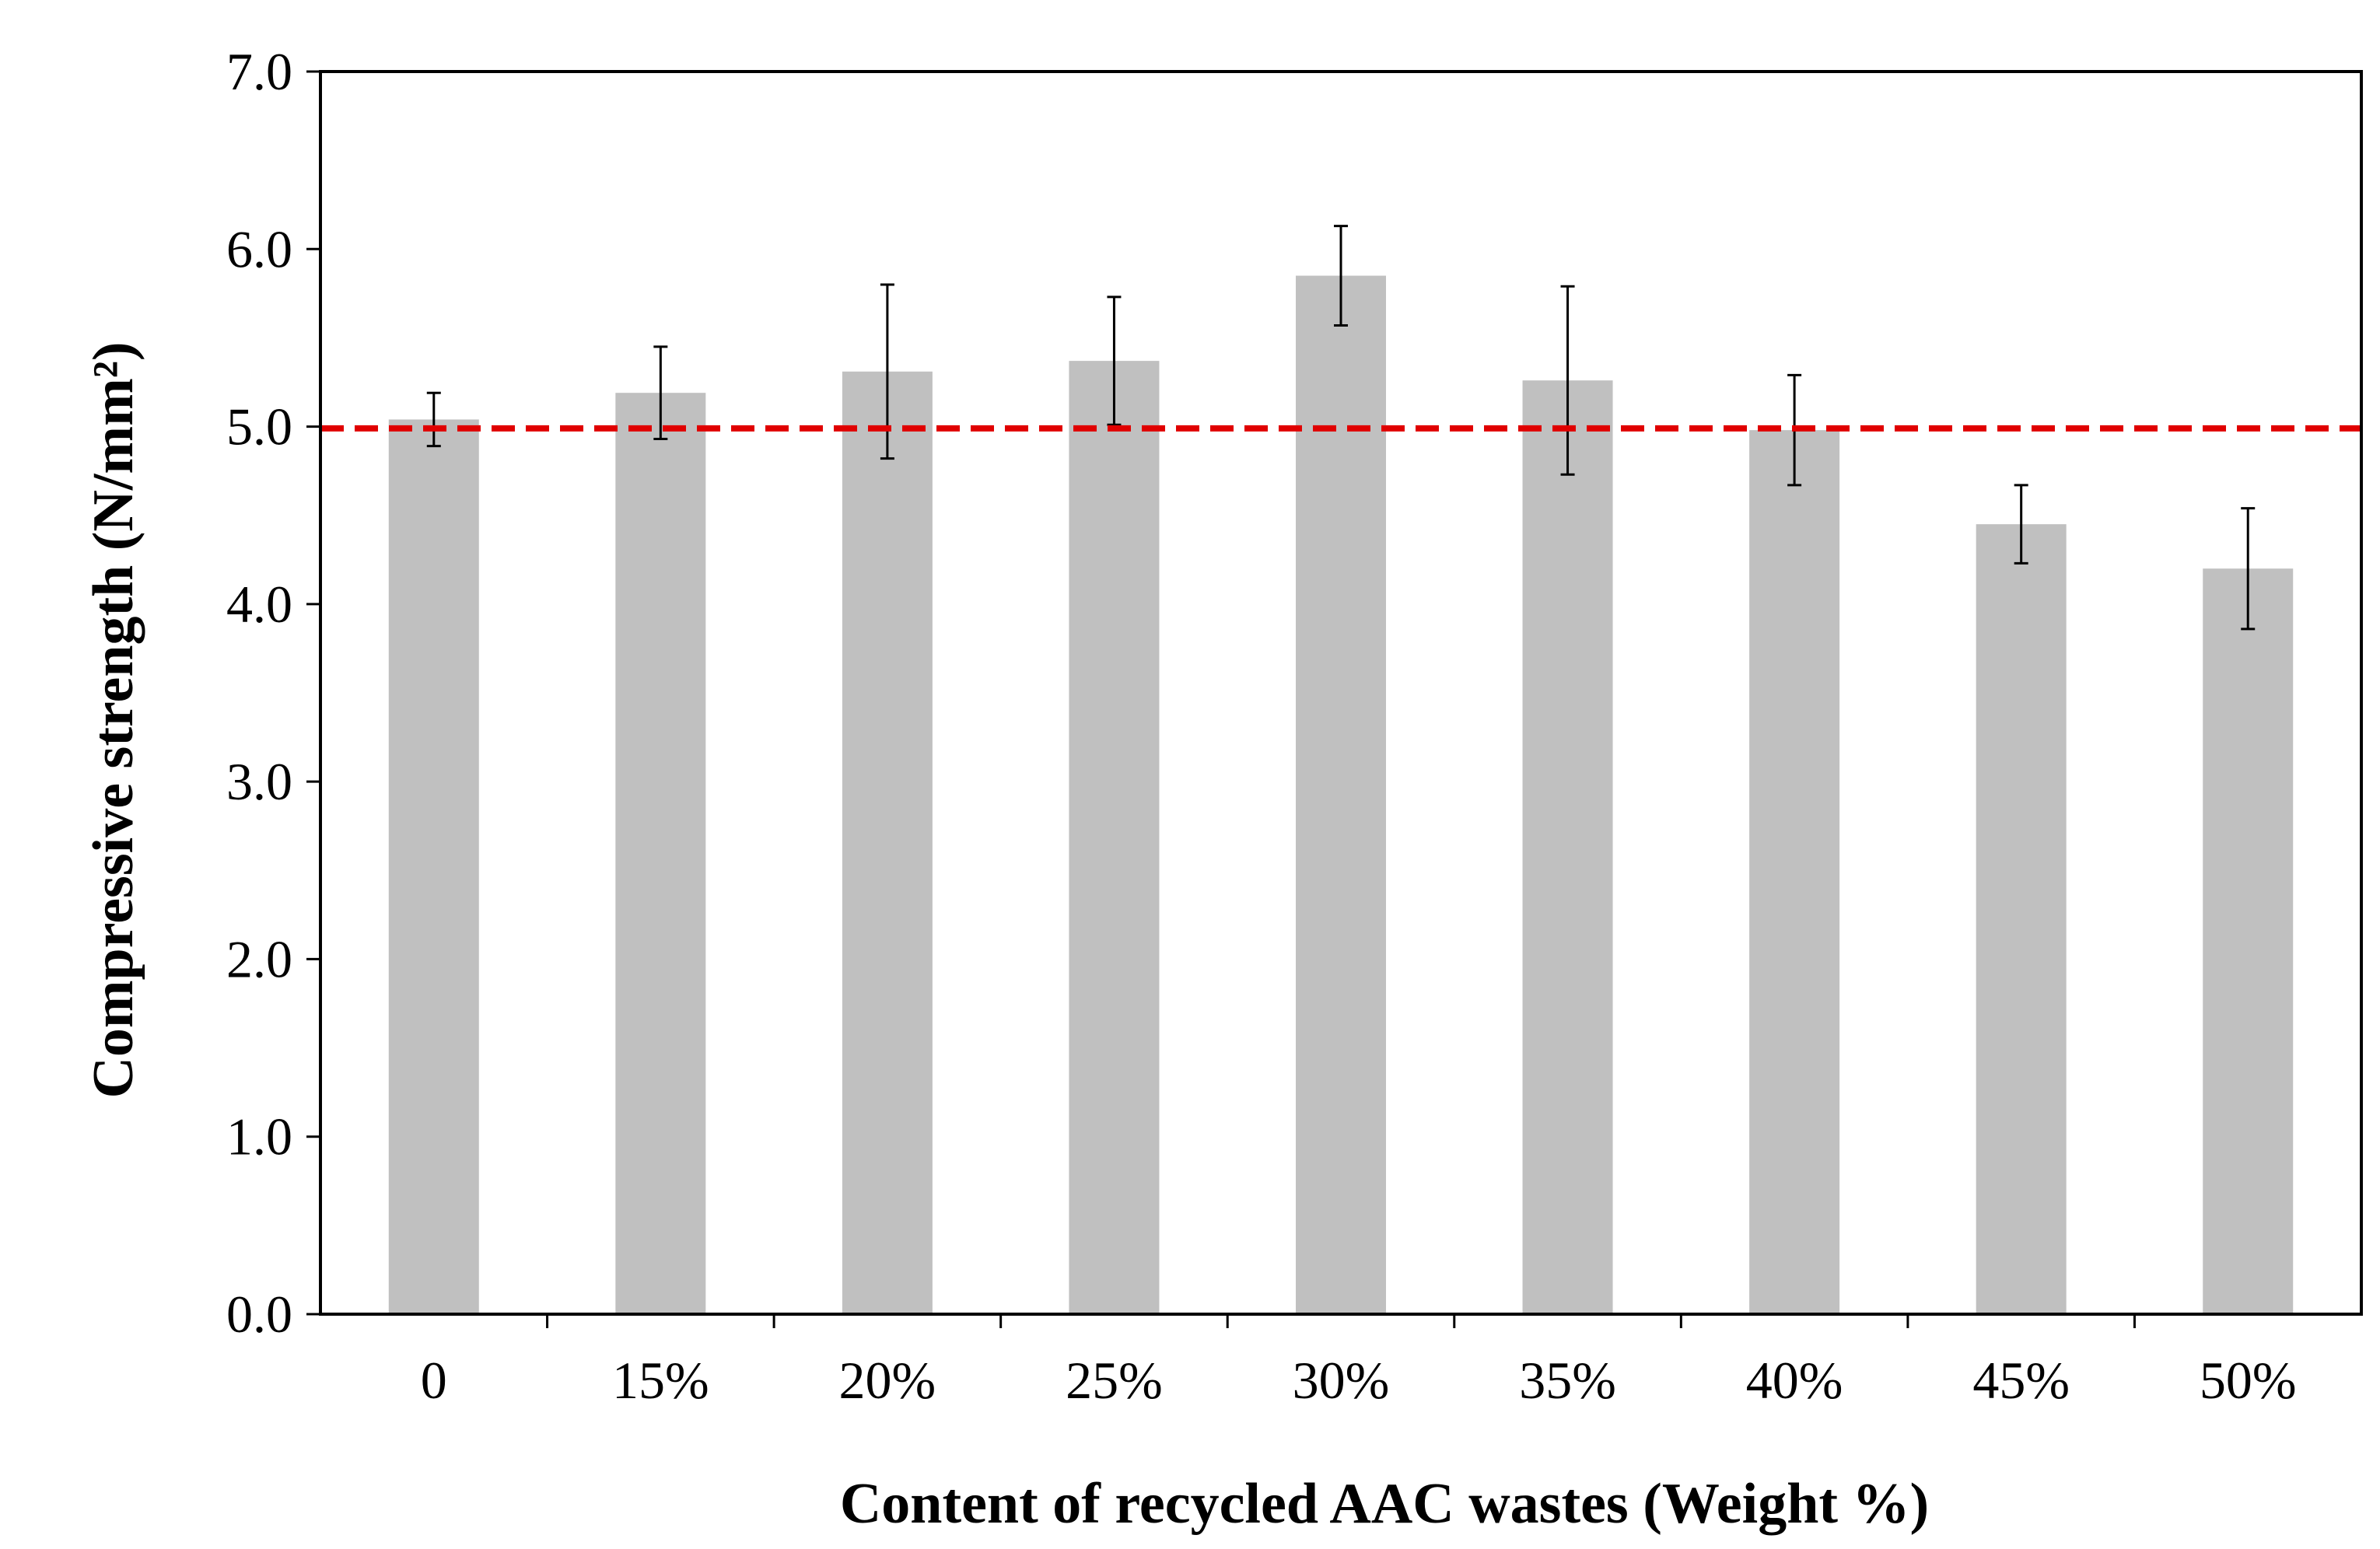 This screenshot has width=2380, height=1549. What do you see at coordinates (1115, 1380) in the screenshot?
I see `x-tick-label: 25%` at bounding box center [1115, 1380].